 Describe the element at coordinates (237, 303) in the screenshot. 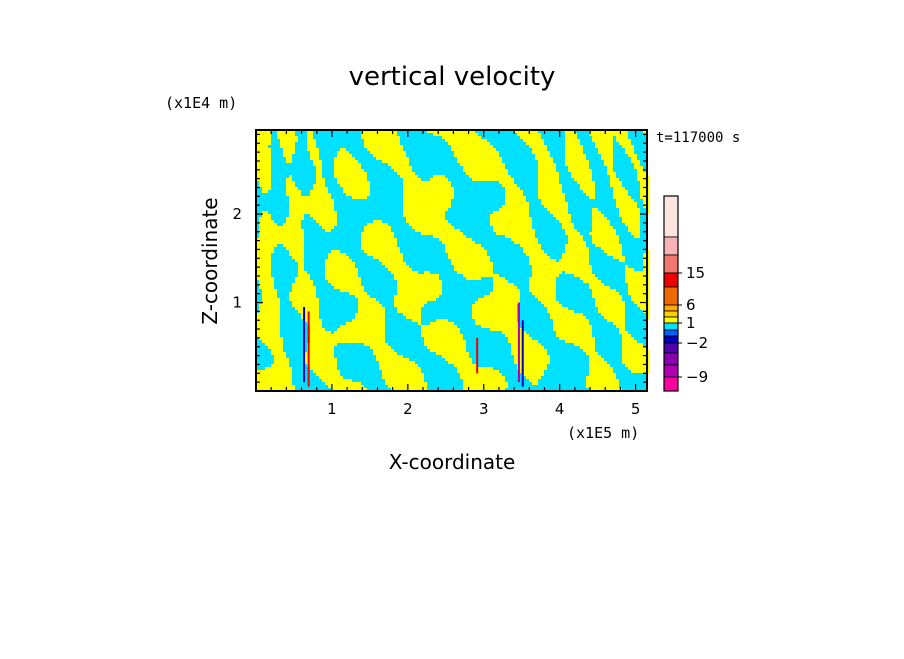

I see `y-tick-label: 1` at that location.